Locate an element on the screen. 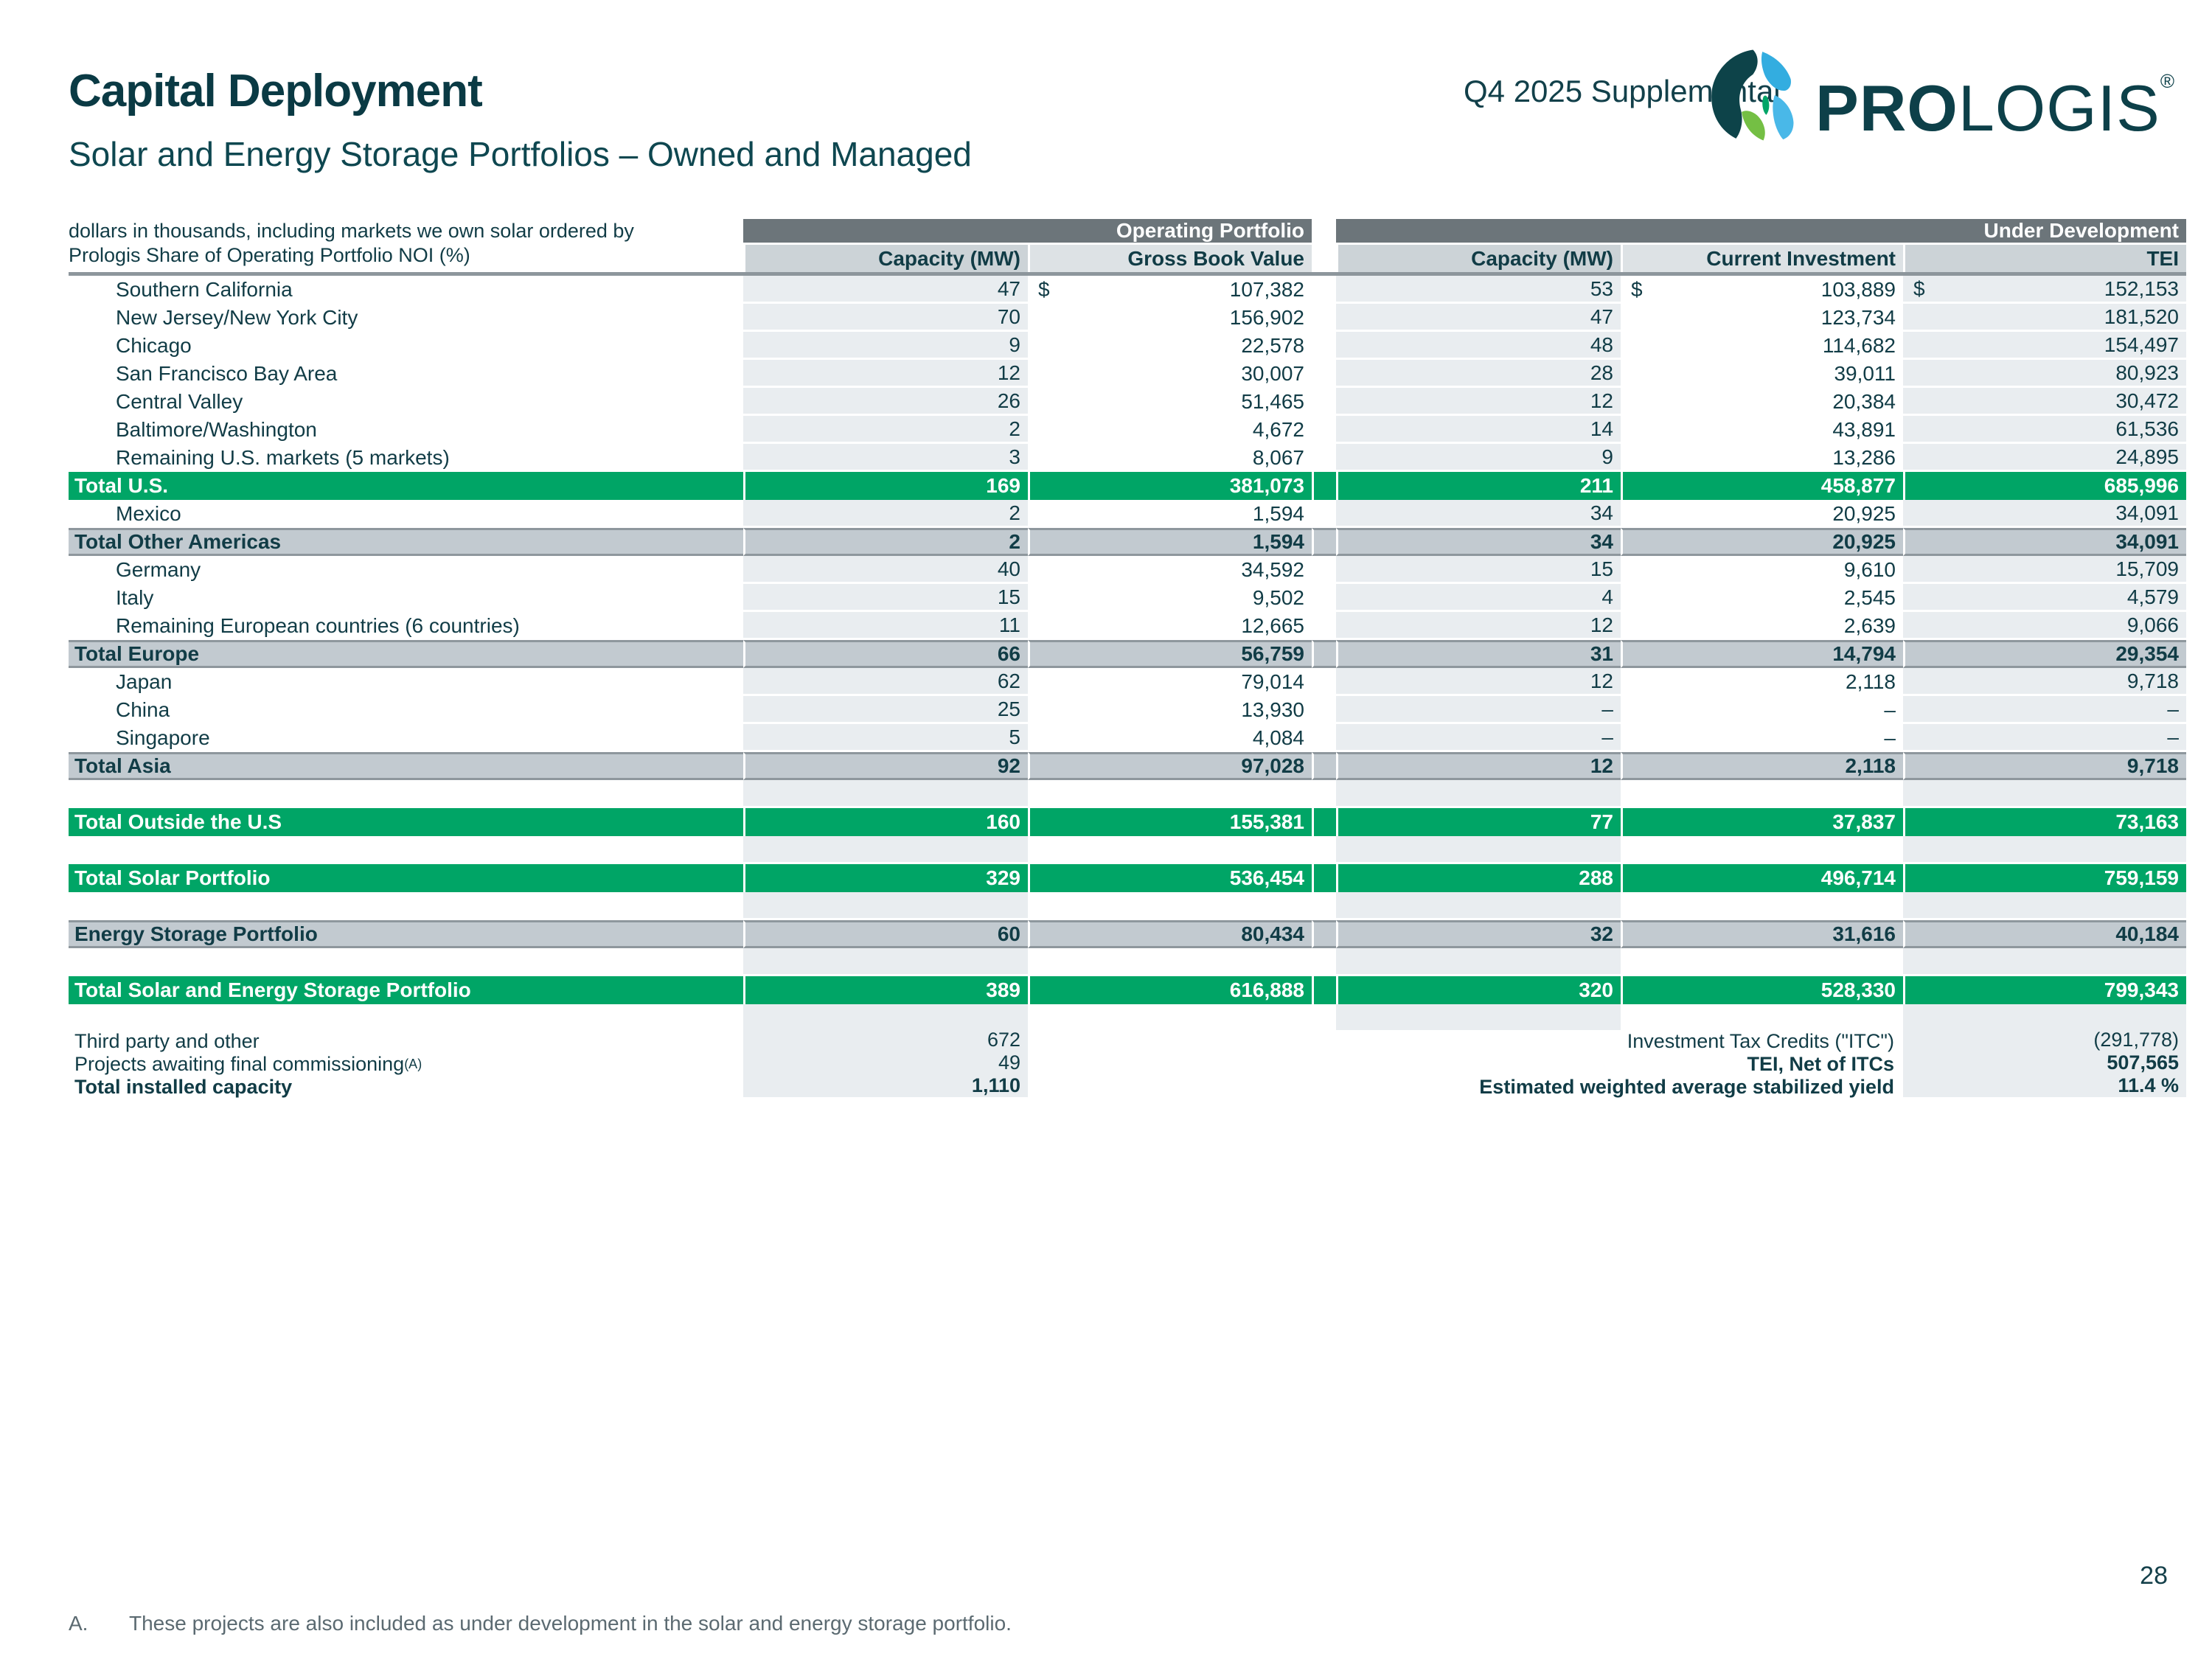 Image resolution: width=2212 pixels, height=1659 pixels. row-label: Singapore is located at coordinates (163, 737).